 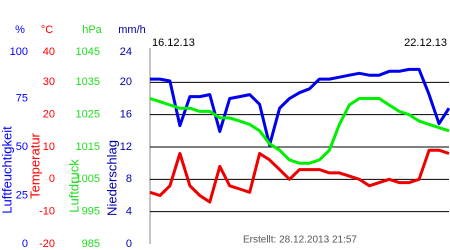 I want to click on axis-title: Niederschlag, so click(x=111, y=178).